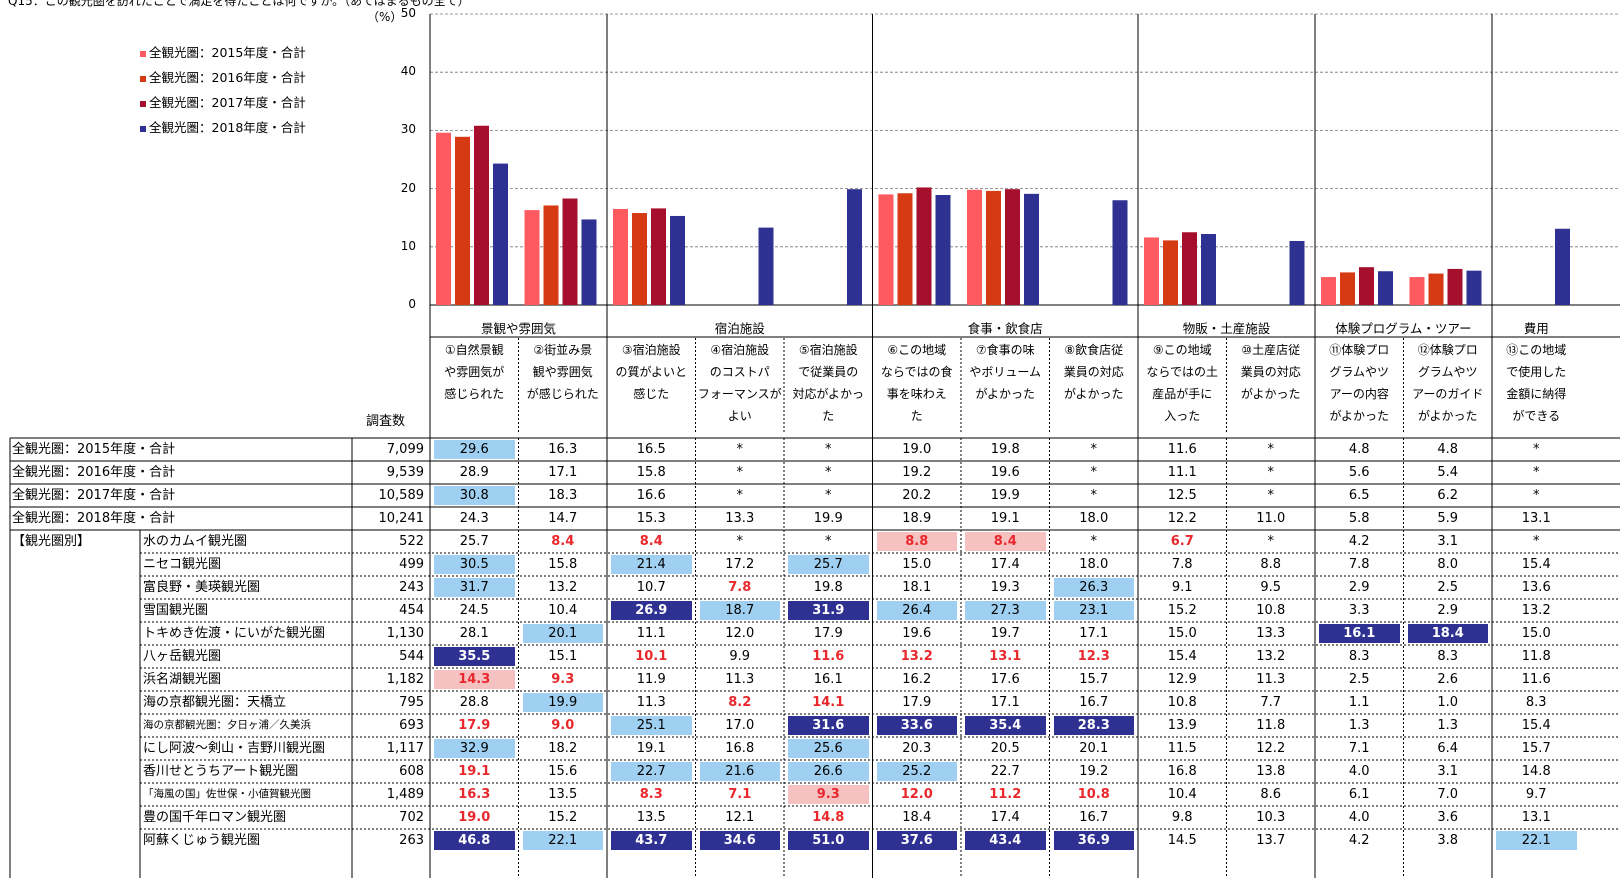 The height and width of the screenshot is (878, 1620). Describe the element at coordinates (1094, 817) in the screenshot. I see `table-cell: 16.7` at that location.